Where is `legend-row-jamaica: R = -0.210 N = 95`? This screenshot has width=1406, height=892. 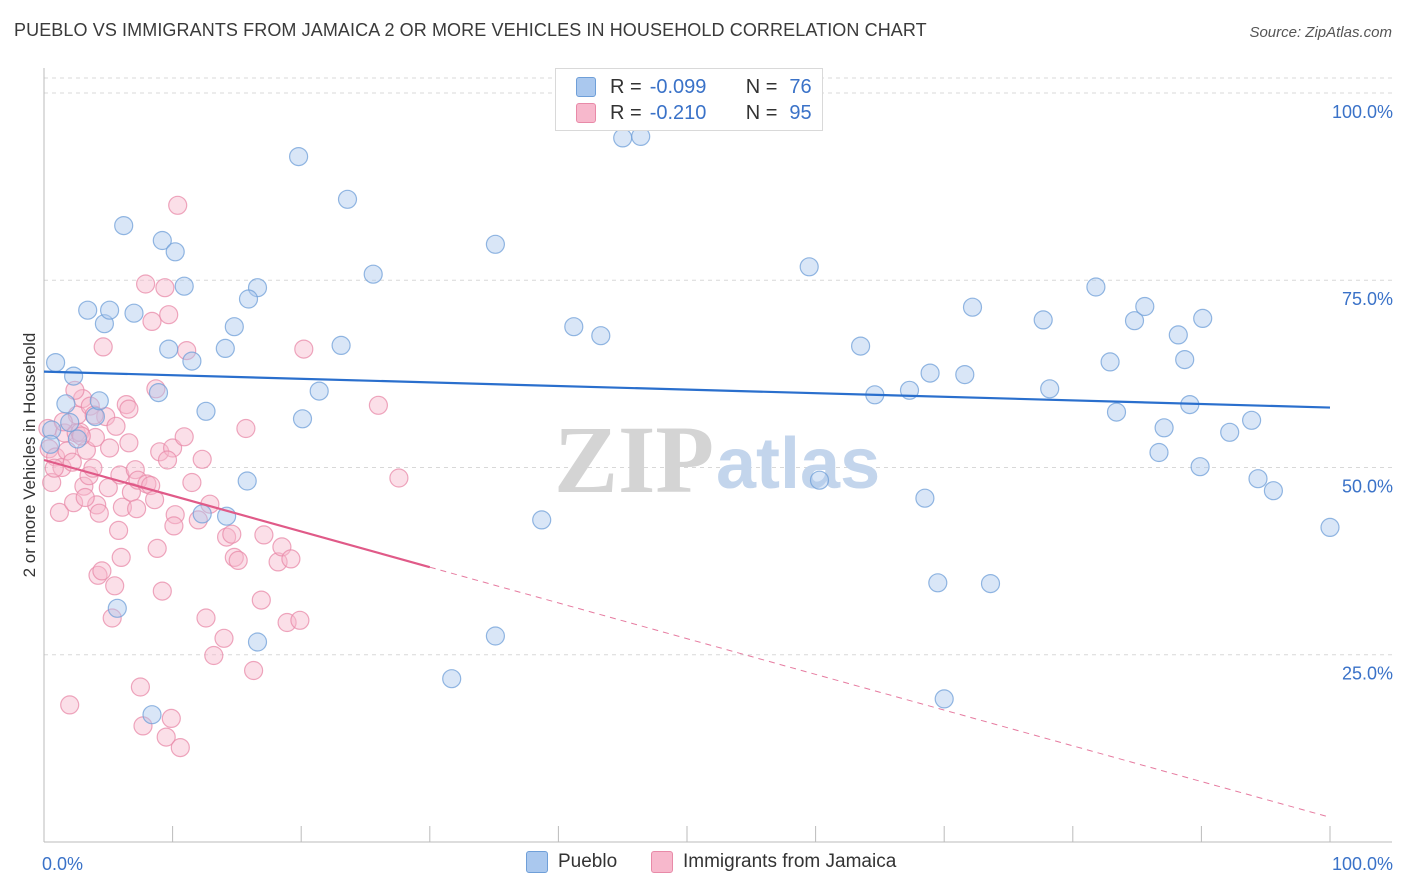 legend-row-jamaica: R = -0.210 N = 95 is located at coordinates (694, 113).